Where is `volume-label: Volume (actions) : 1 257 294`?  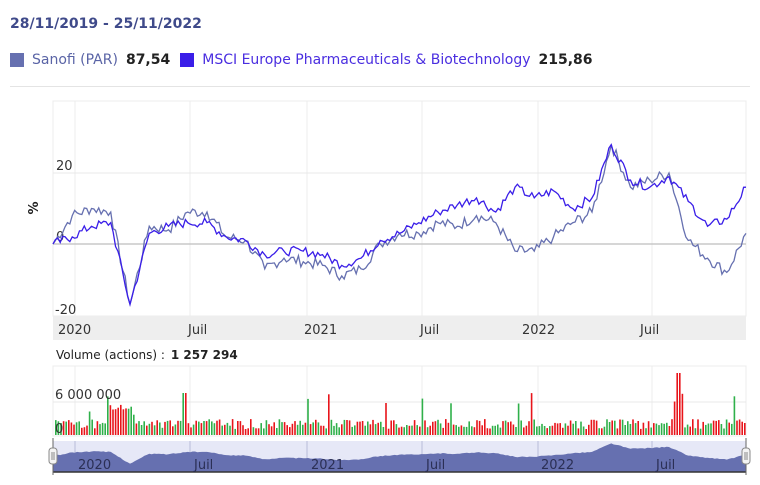
volume-label: Volume (actions) : 1 257 294 is located at coordinates (147, 355).